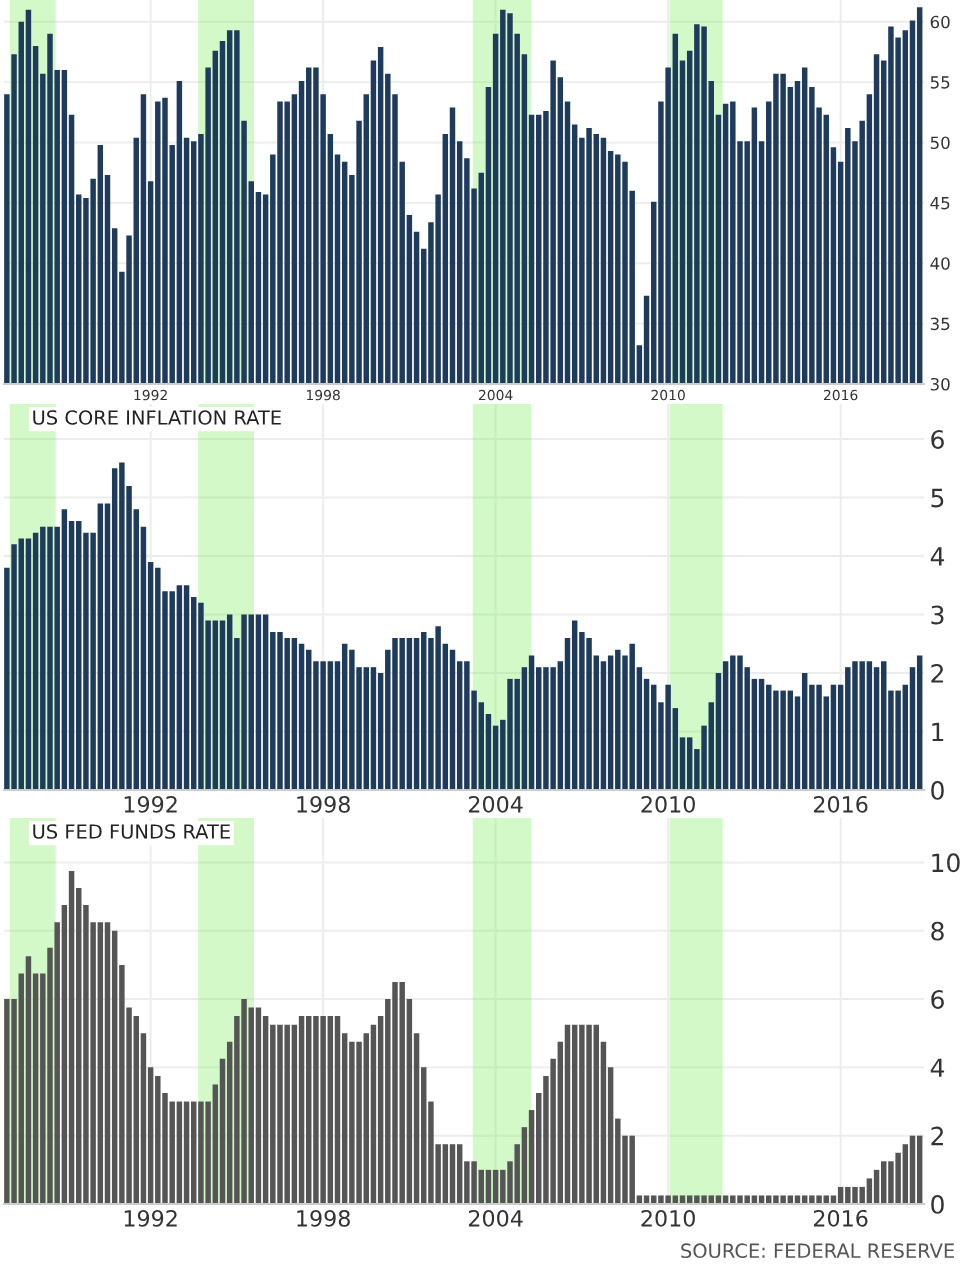  I want to click on y-tick-label: 2, so click(937, 1136).